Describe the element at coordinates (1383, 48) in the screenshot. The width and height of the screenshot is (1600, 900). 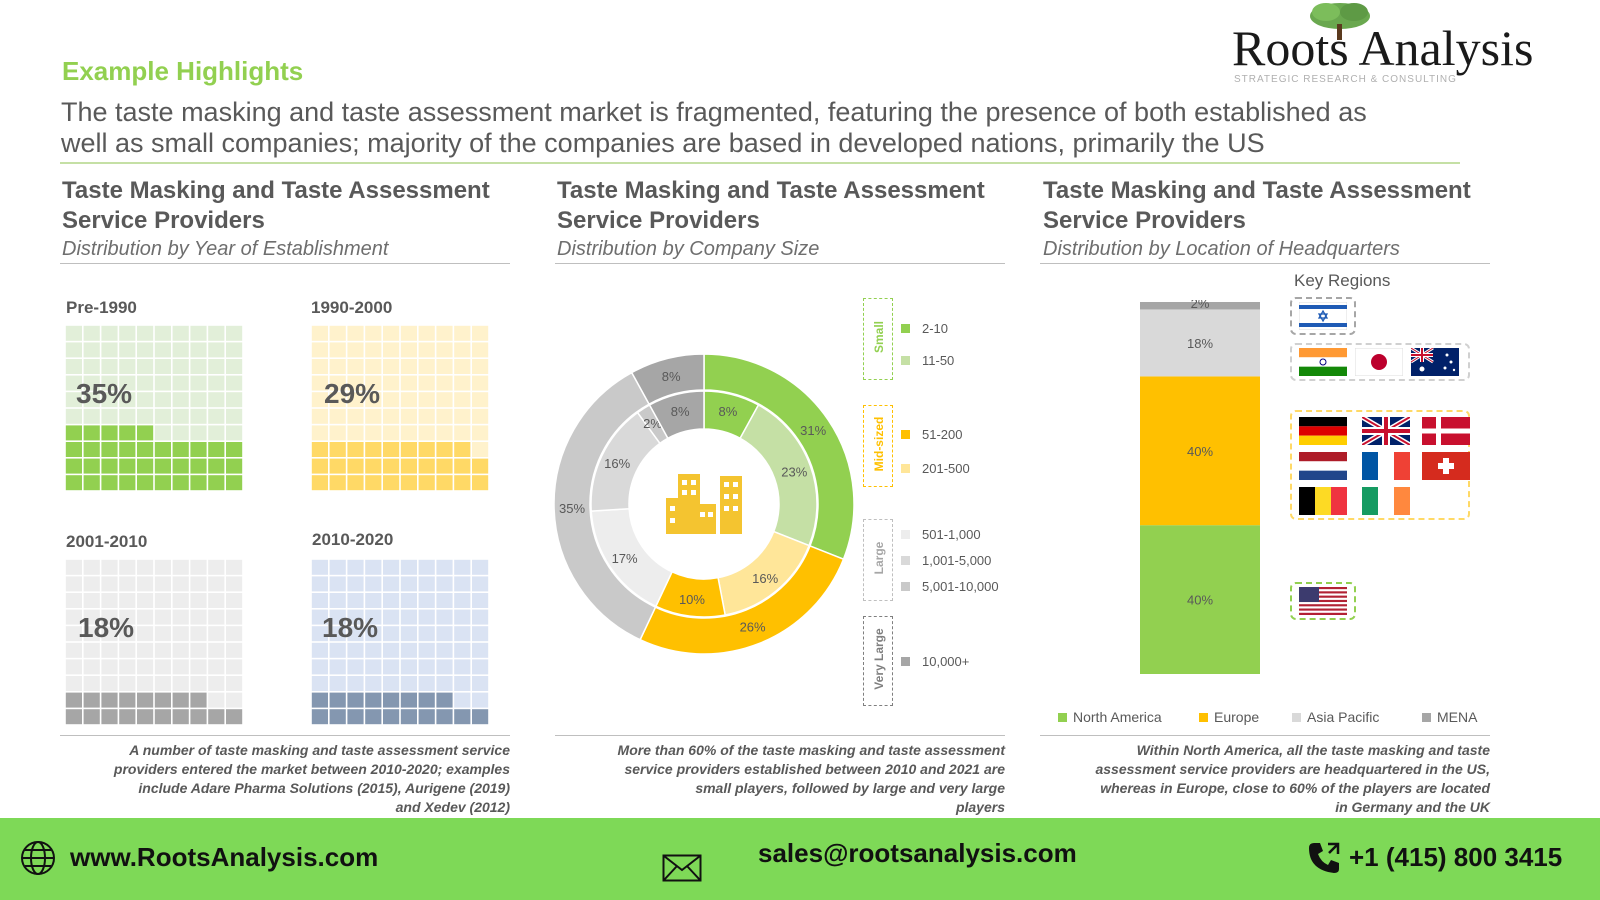
I see `logo-wordmark: Roots Analysis` at that location.